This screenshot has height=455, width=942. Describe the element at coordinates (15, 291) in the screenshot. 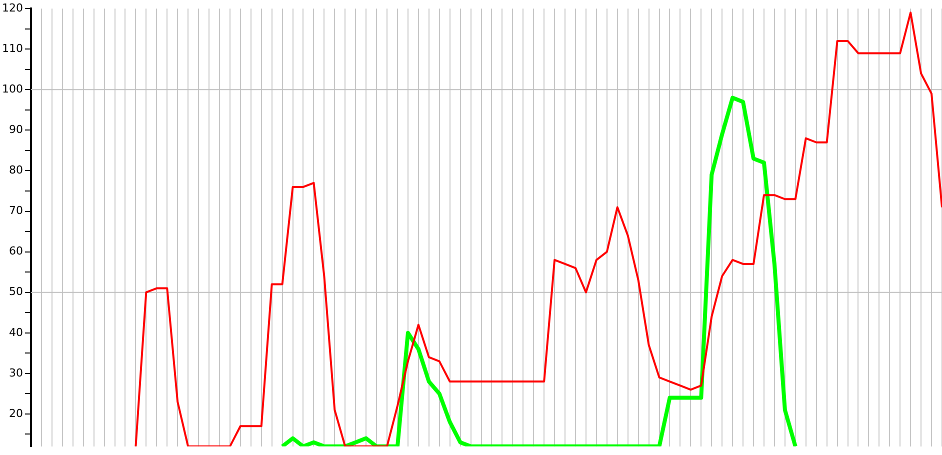

I see `y-tick-label: 50` at that location.